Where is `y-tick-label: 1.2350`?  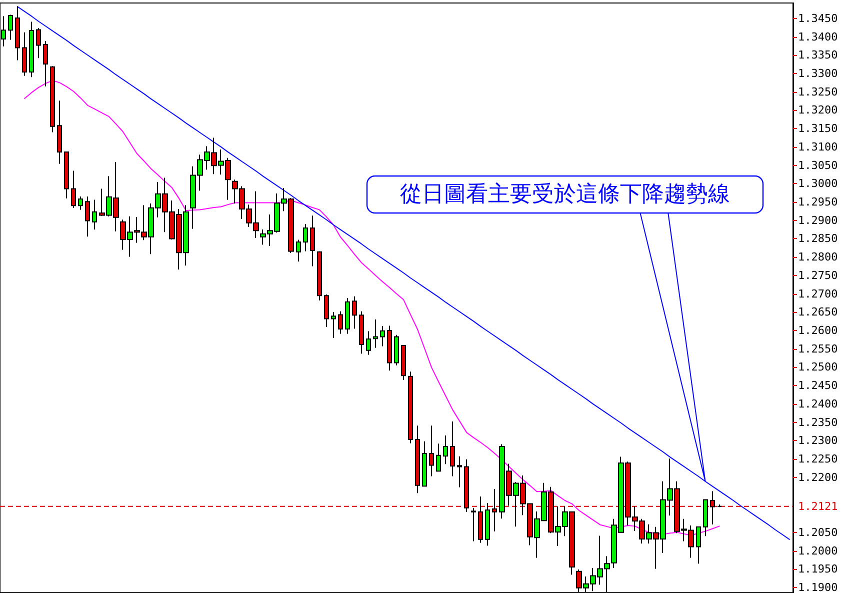
y-tick-label: 1.2350 is located at coordinates (818, 422).